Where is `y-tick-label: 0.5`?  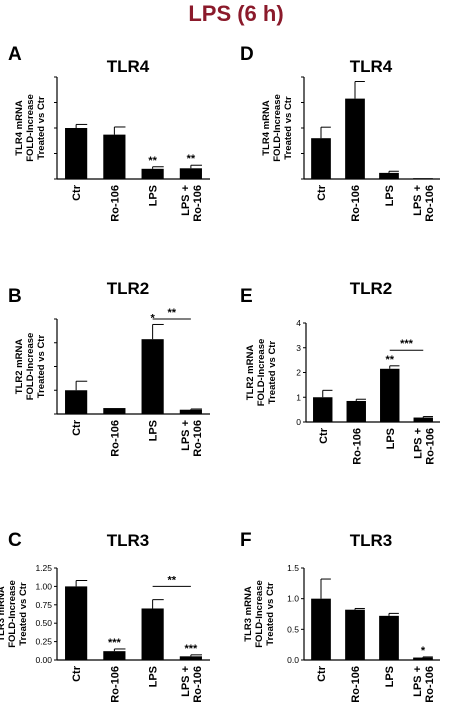 y-tick-label: 0.5 is located at coordinates (293, 629).